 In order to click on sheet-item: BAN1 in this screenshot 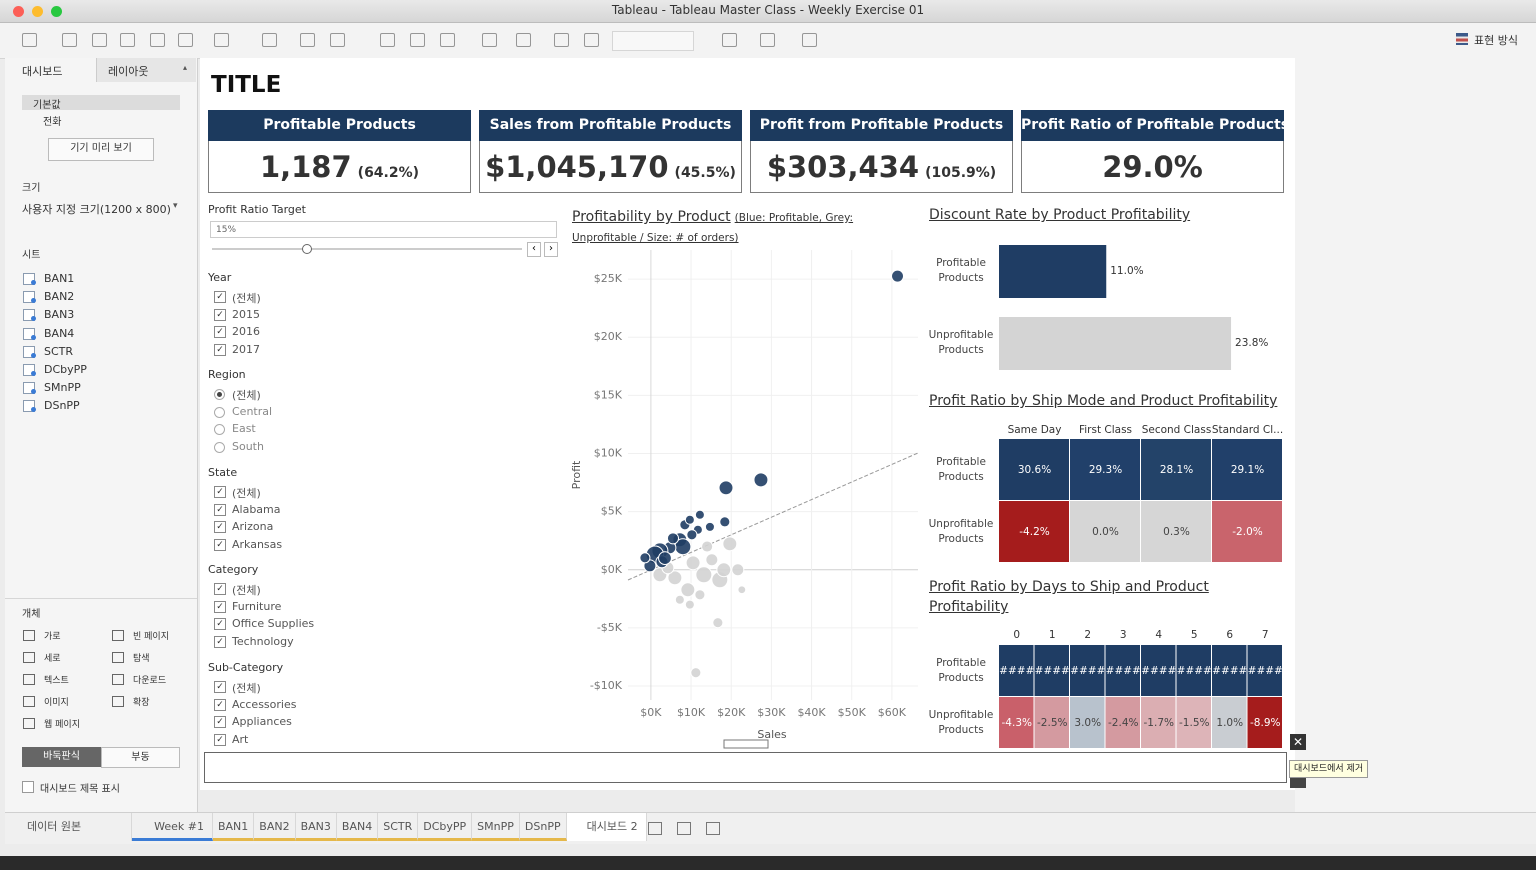, I will do `click(59, 278)`.